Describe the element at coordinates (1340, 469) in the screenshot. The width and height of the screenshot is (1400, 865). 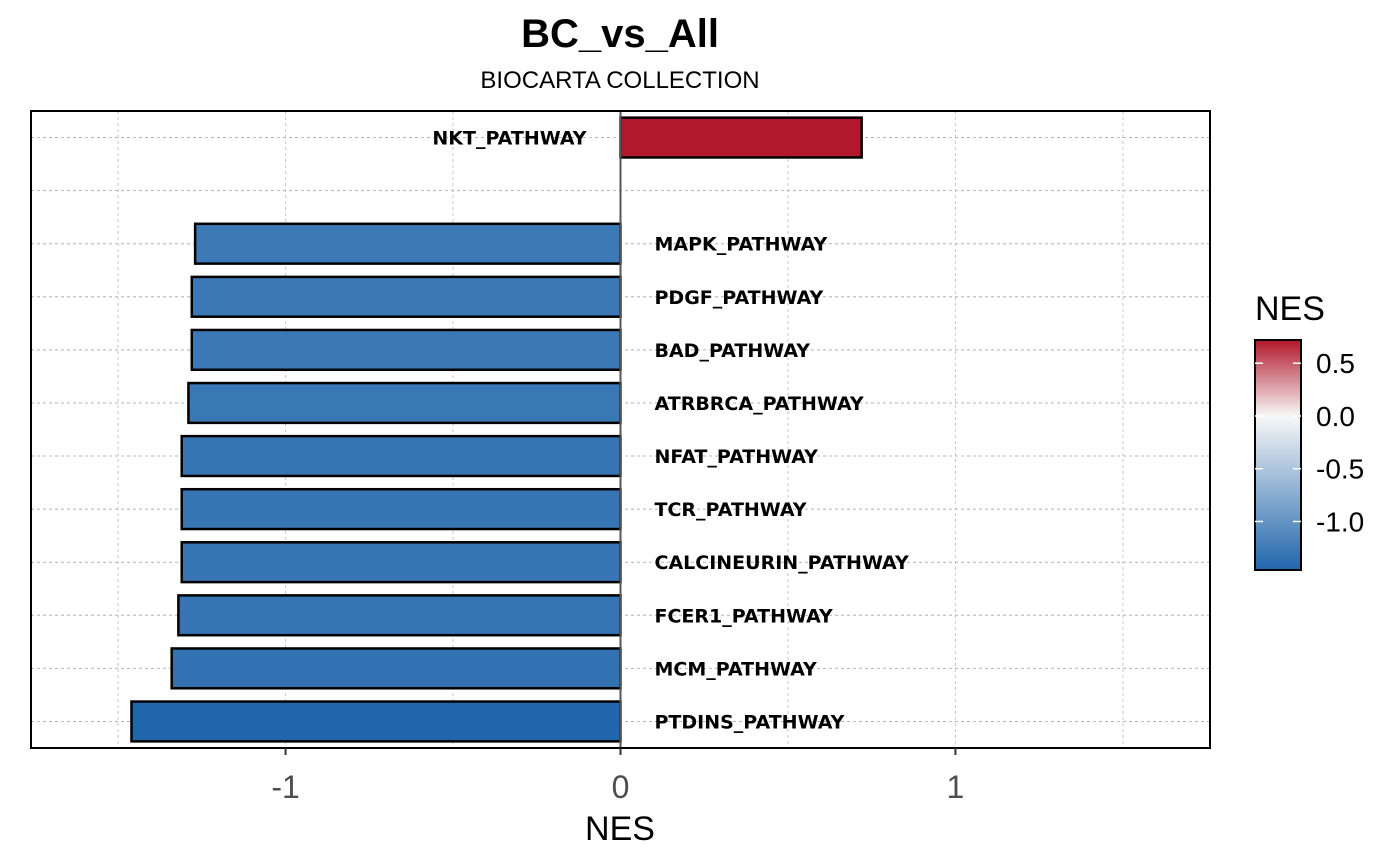
I see `legend-tick-label: -0.5` at that location.